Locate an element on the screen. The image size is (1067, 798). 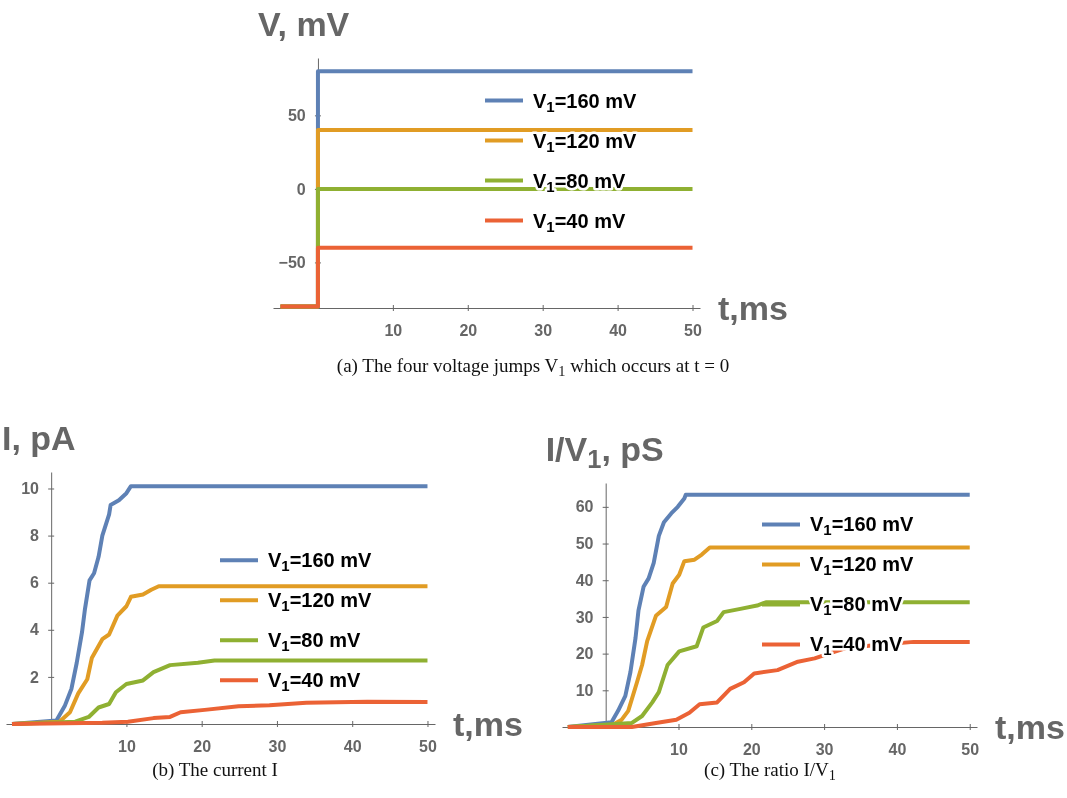
text: (c) The ratio I/V$_{1}$ is located at coordinates (770, 771).